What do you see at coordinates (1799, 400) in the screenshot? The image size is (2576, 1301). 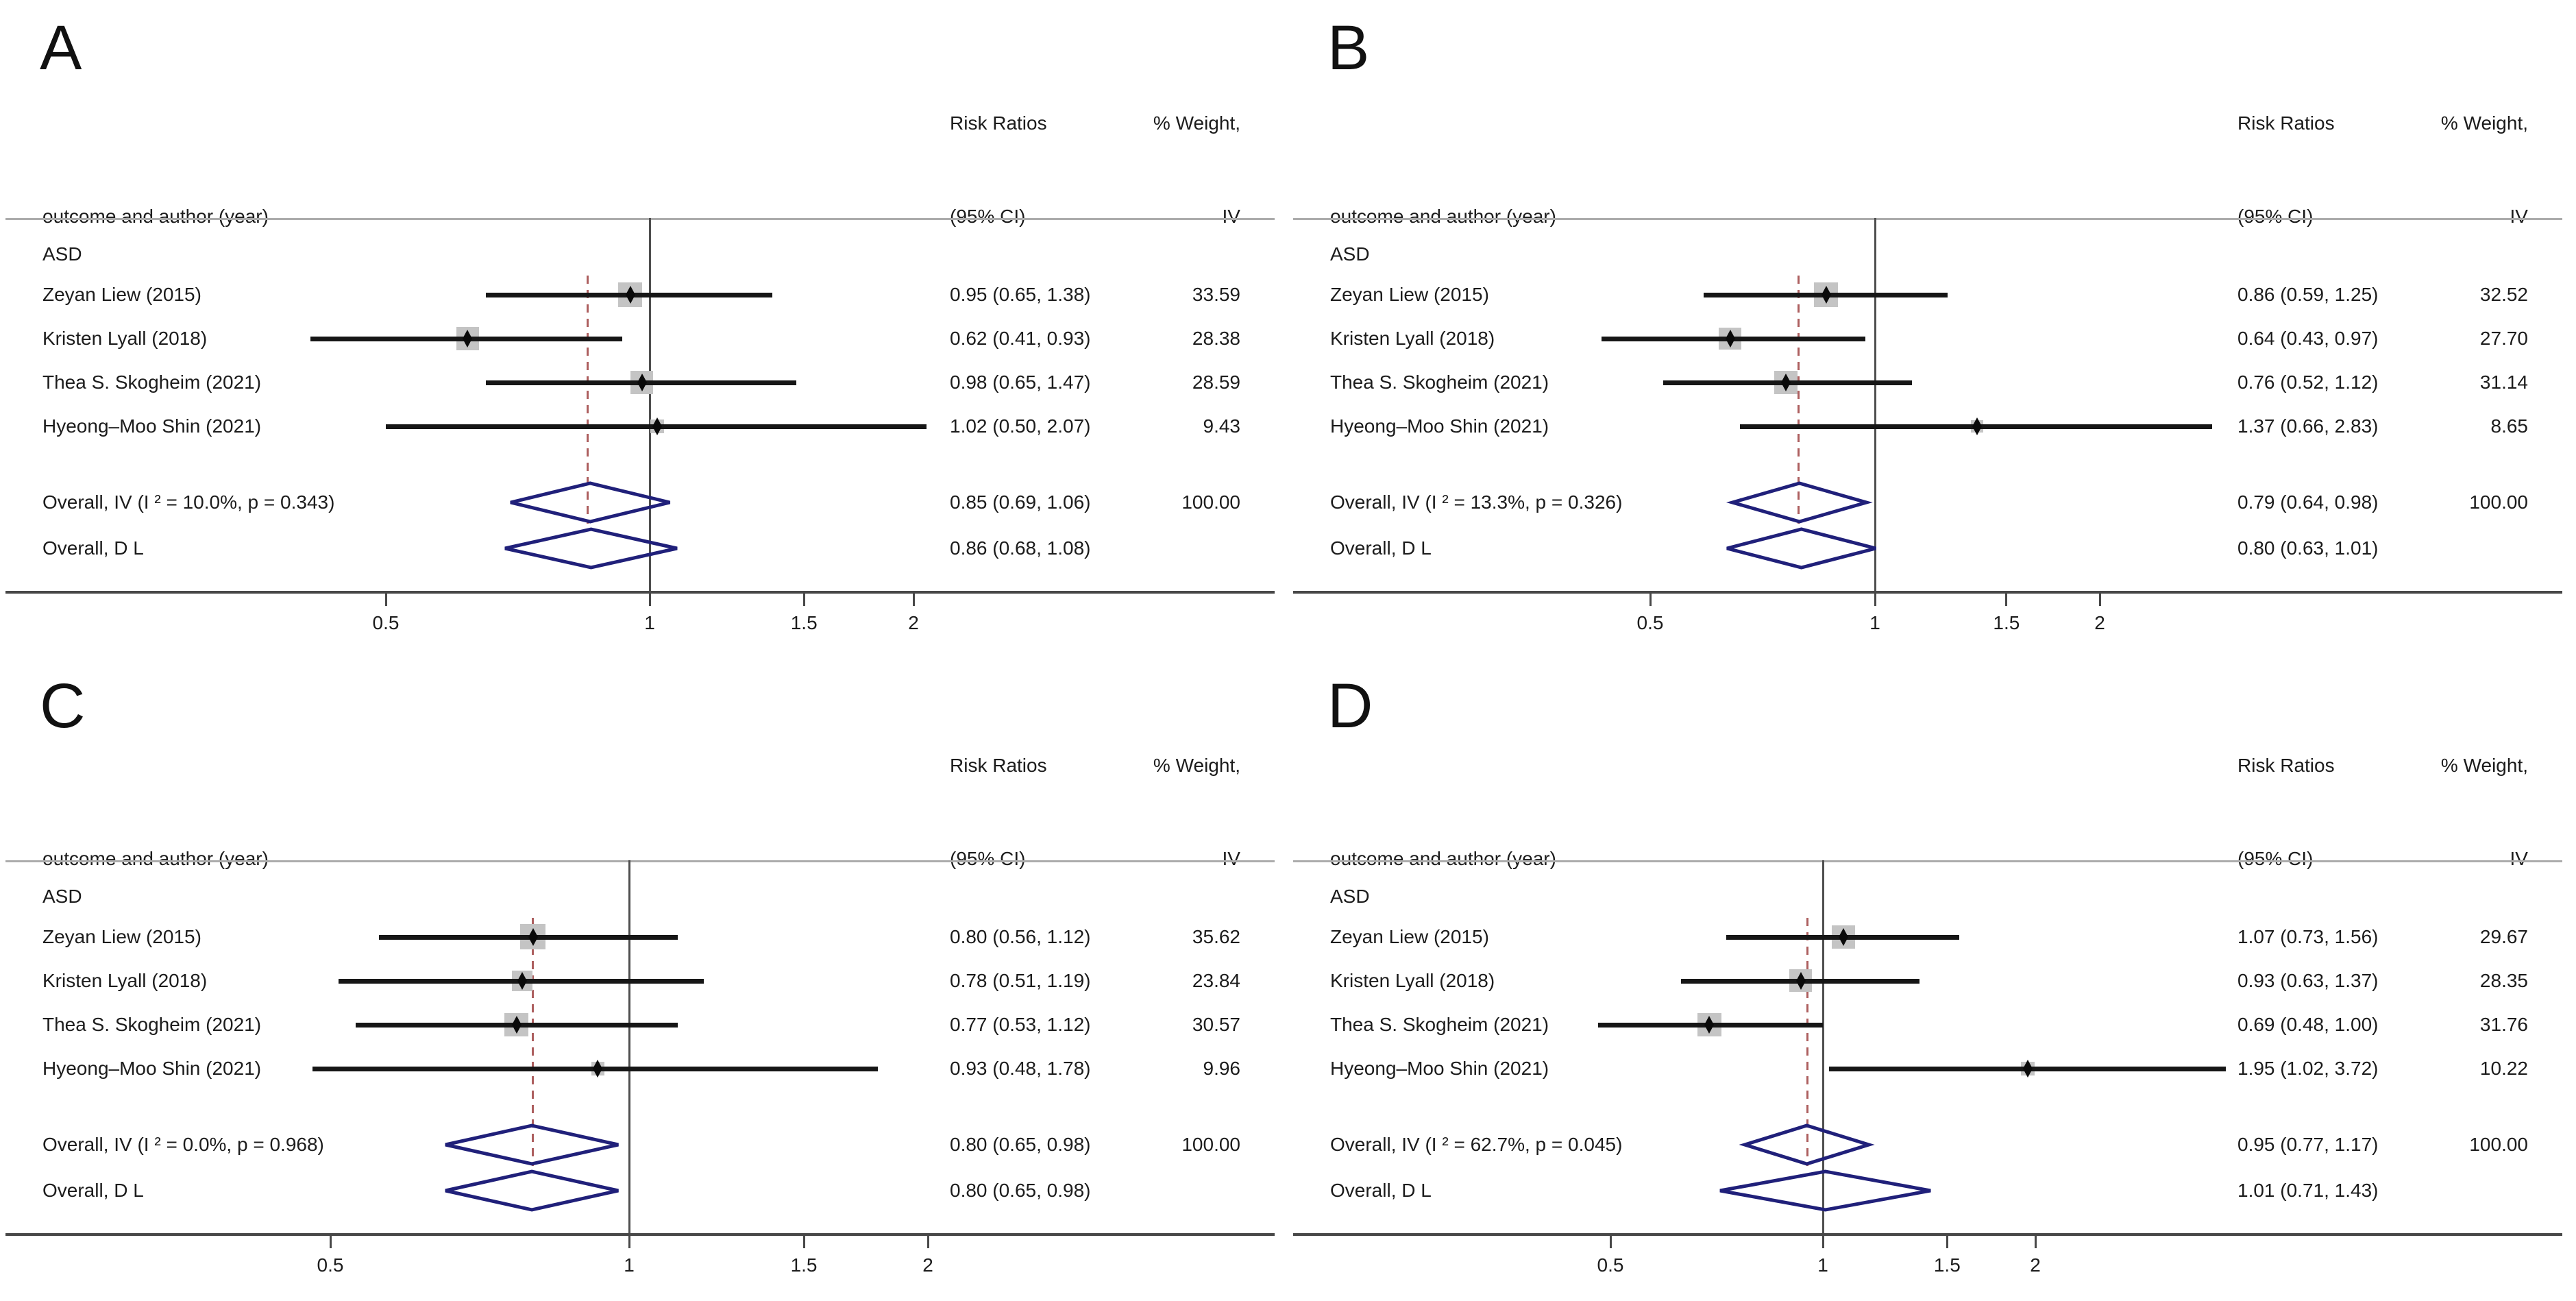 I see `pooled-estimate-dashed-line` at bounding box center [1799, 400].